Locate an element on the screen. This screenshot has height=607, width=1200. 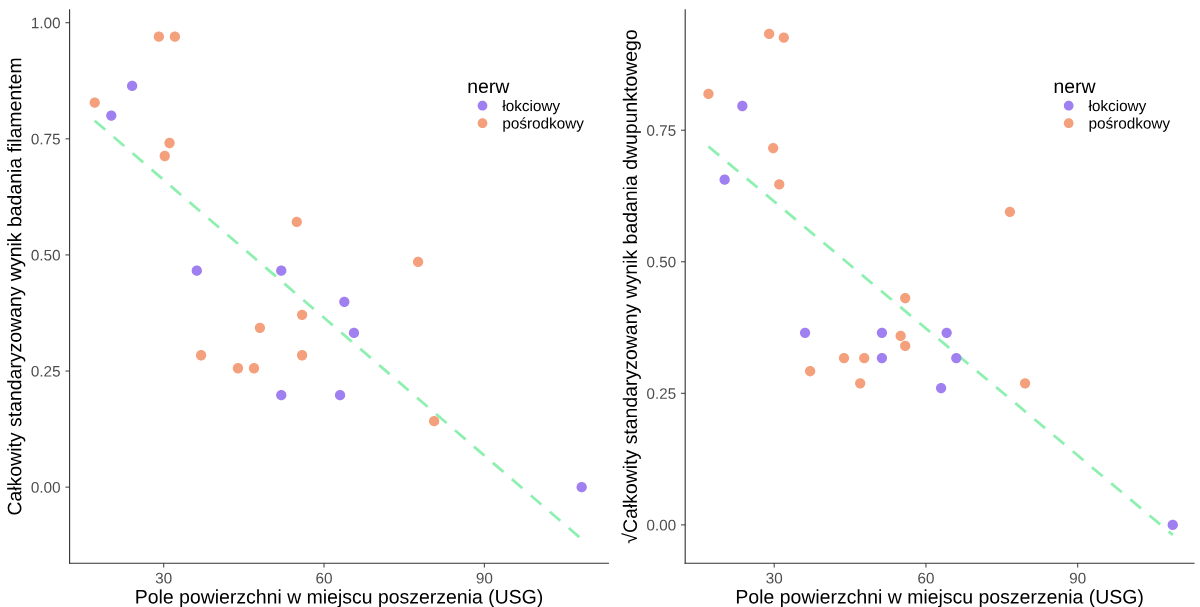
y-tick-label: 1.00 is located at coordinates (46, 23).